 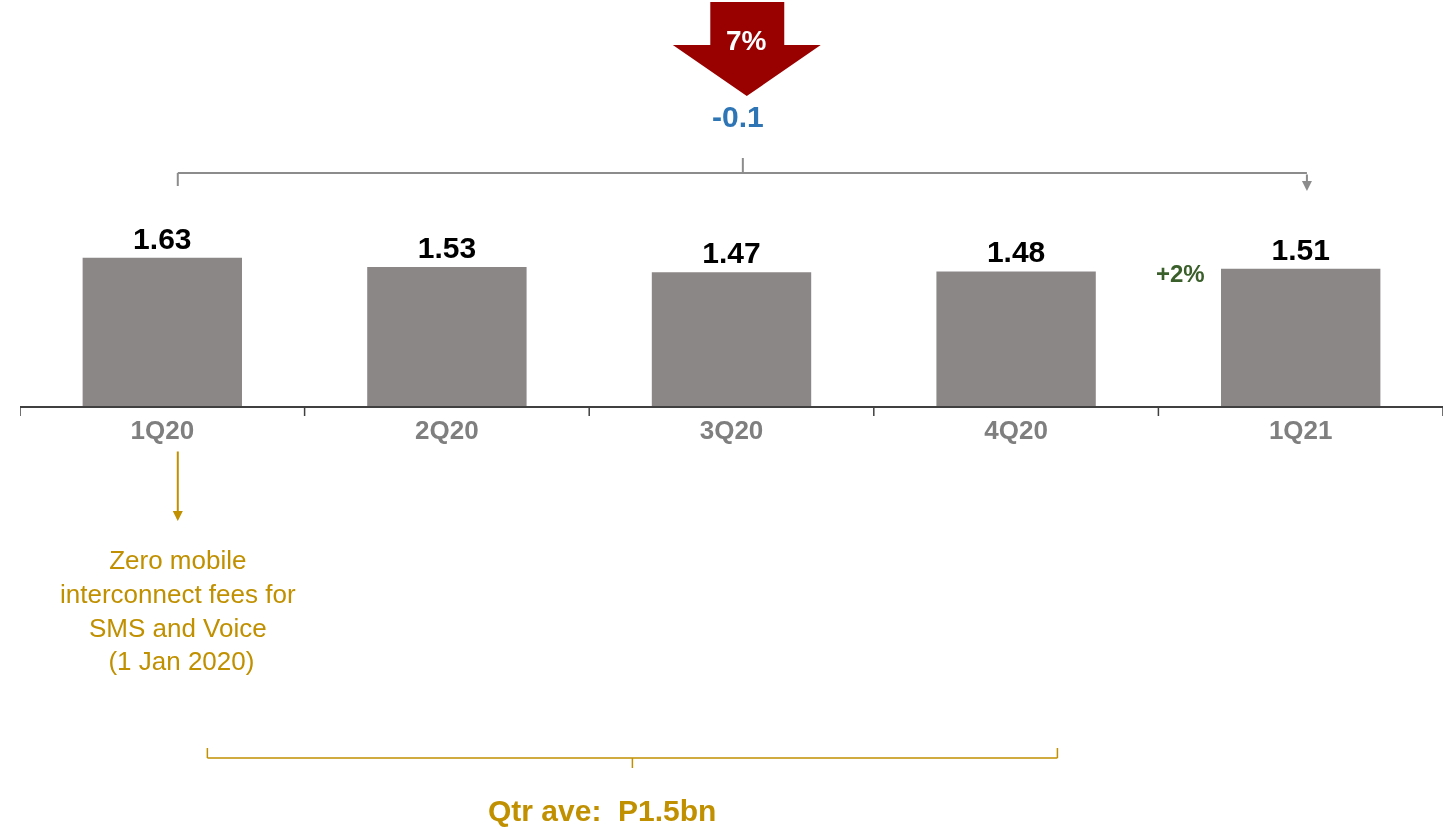 I want to click on data-label: 1.53, so click(x=447, y=247).